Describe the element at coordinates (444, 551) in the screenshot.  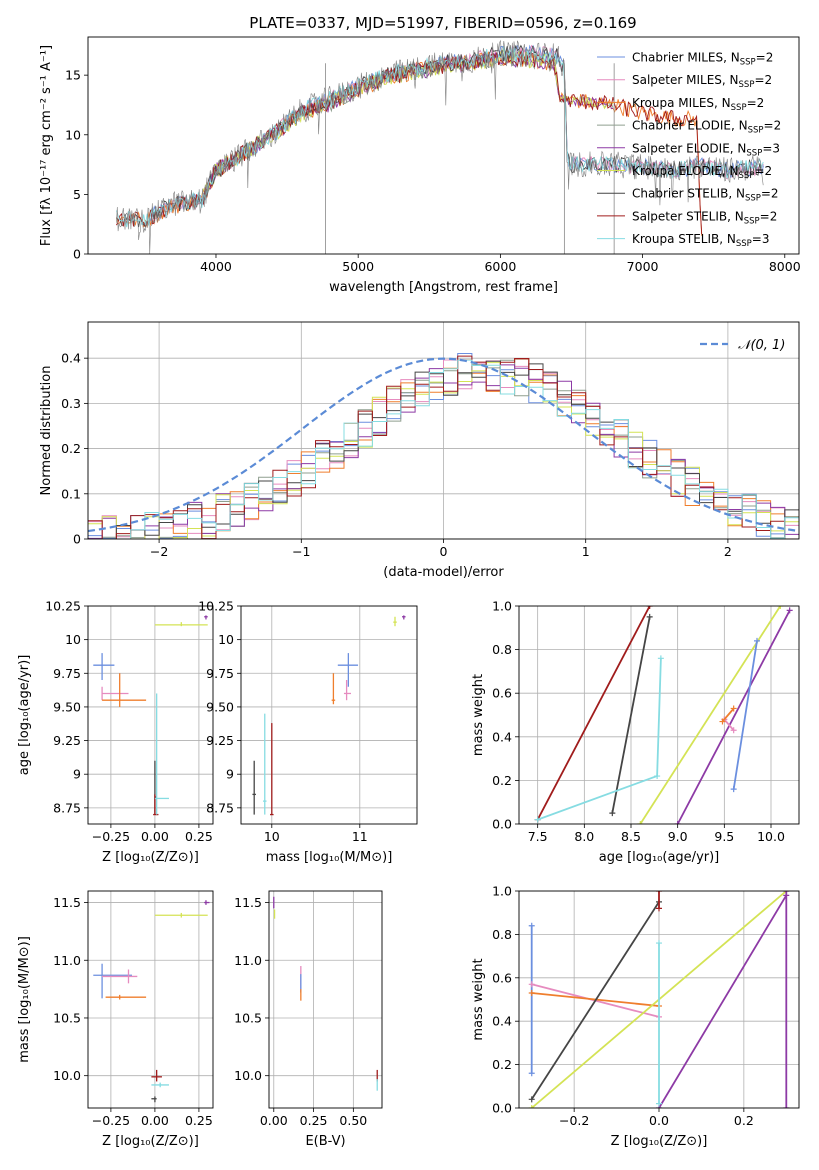
I see `x-tick-label: 0` at that location.